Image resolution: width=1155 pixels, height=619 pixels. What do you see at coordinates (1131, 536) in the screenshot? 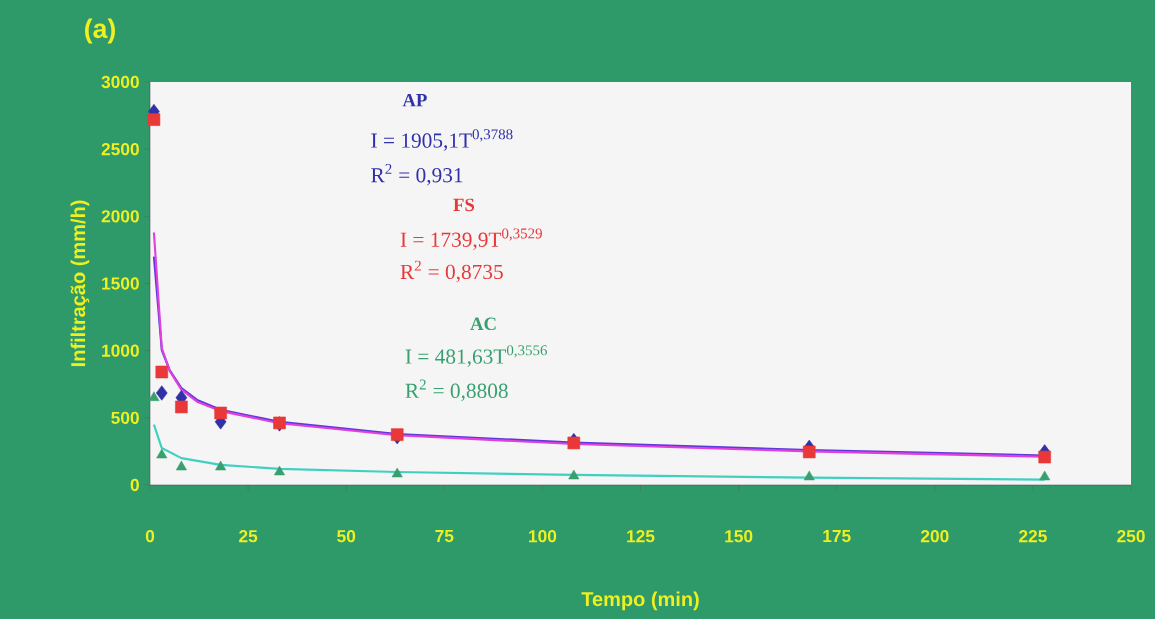
I see `x-tick-label: 250` at bounding box center [1131, 536].